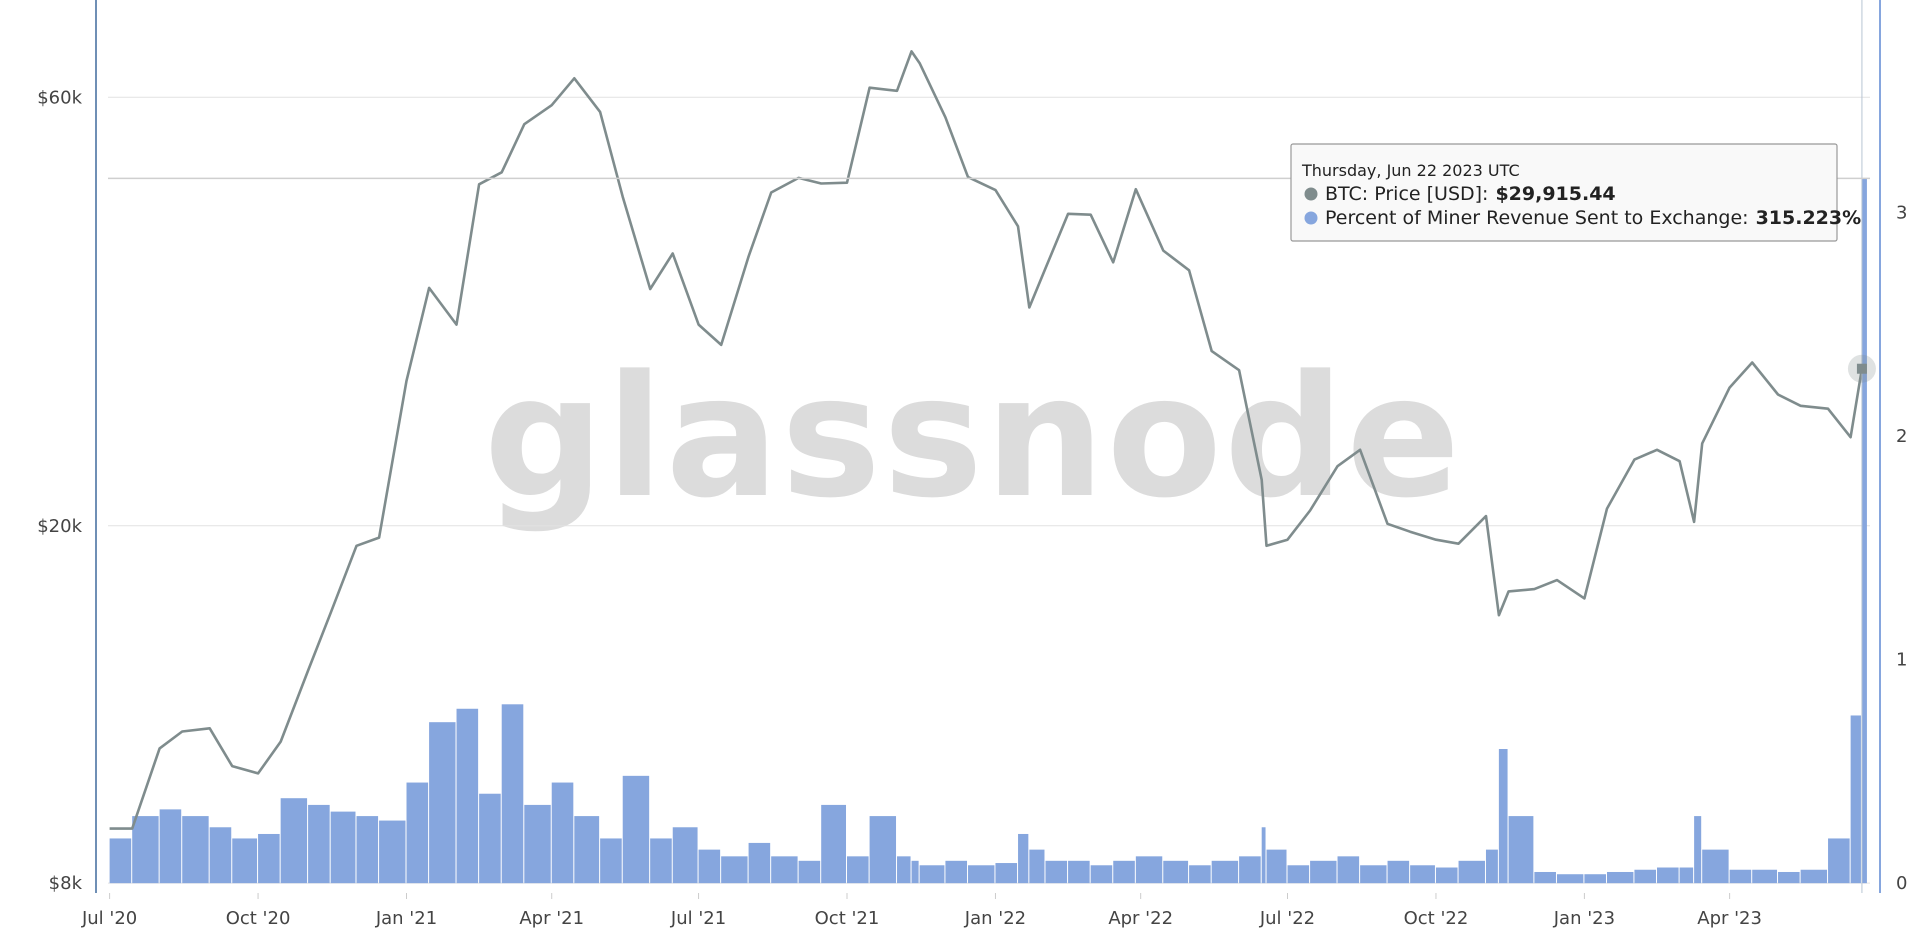  What do you see at coordinates (1729, 918) in the screenshot?
I see `x-tick-label: Apr '23` at bounding box center [1729, 918].